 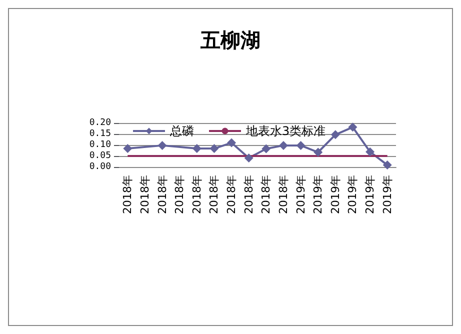 I want to click on legend-label: 总磷, so click(x=181, y=131).